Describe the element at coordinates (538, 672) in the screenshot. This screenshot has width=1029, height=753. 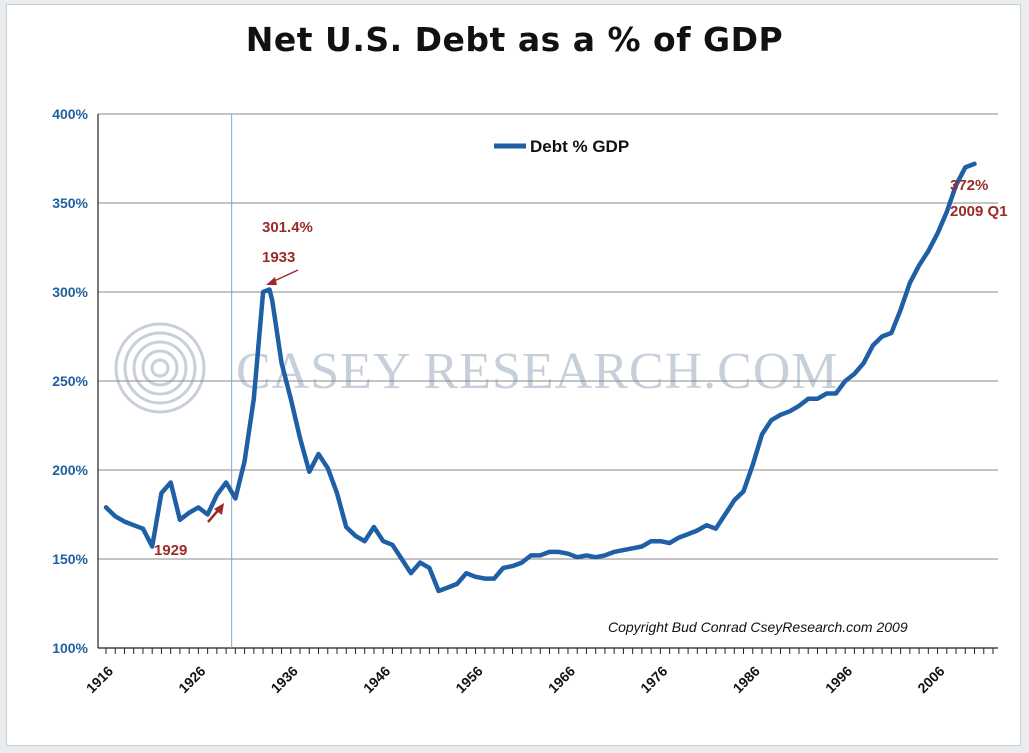
I see `x-axis: 1916 1926 1936 1946 1956 1966 1976 1986 1996 2006` at that location.